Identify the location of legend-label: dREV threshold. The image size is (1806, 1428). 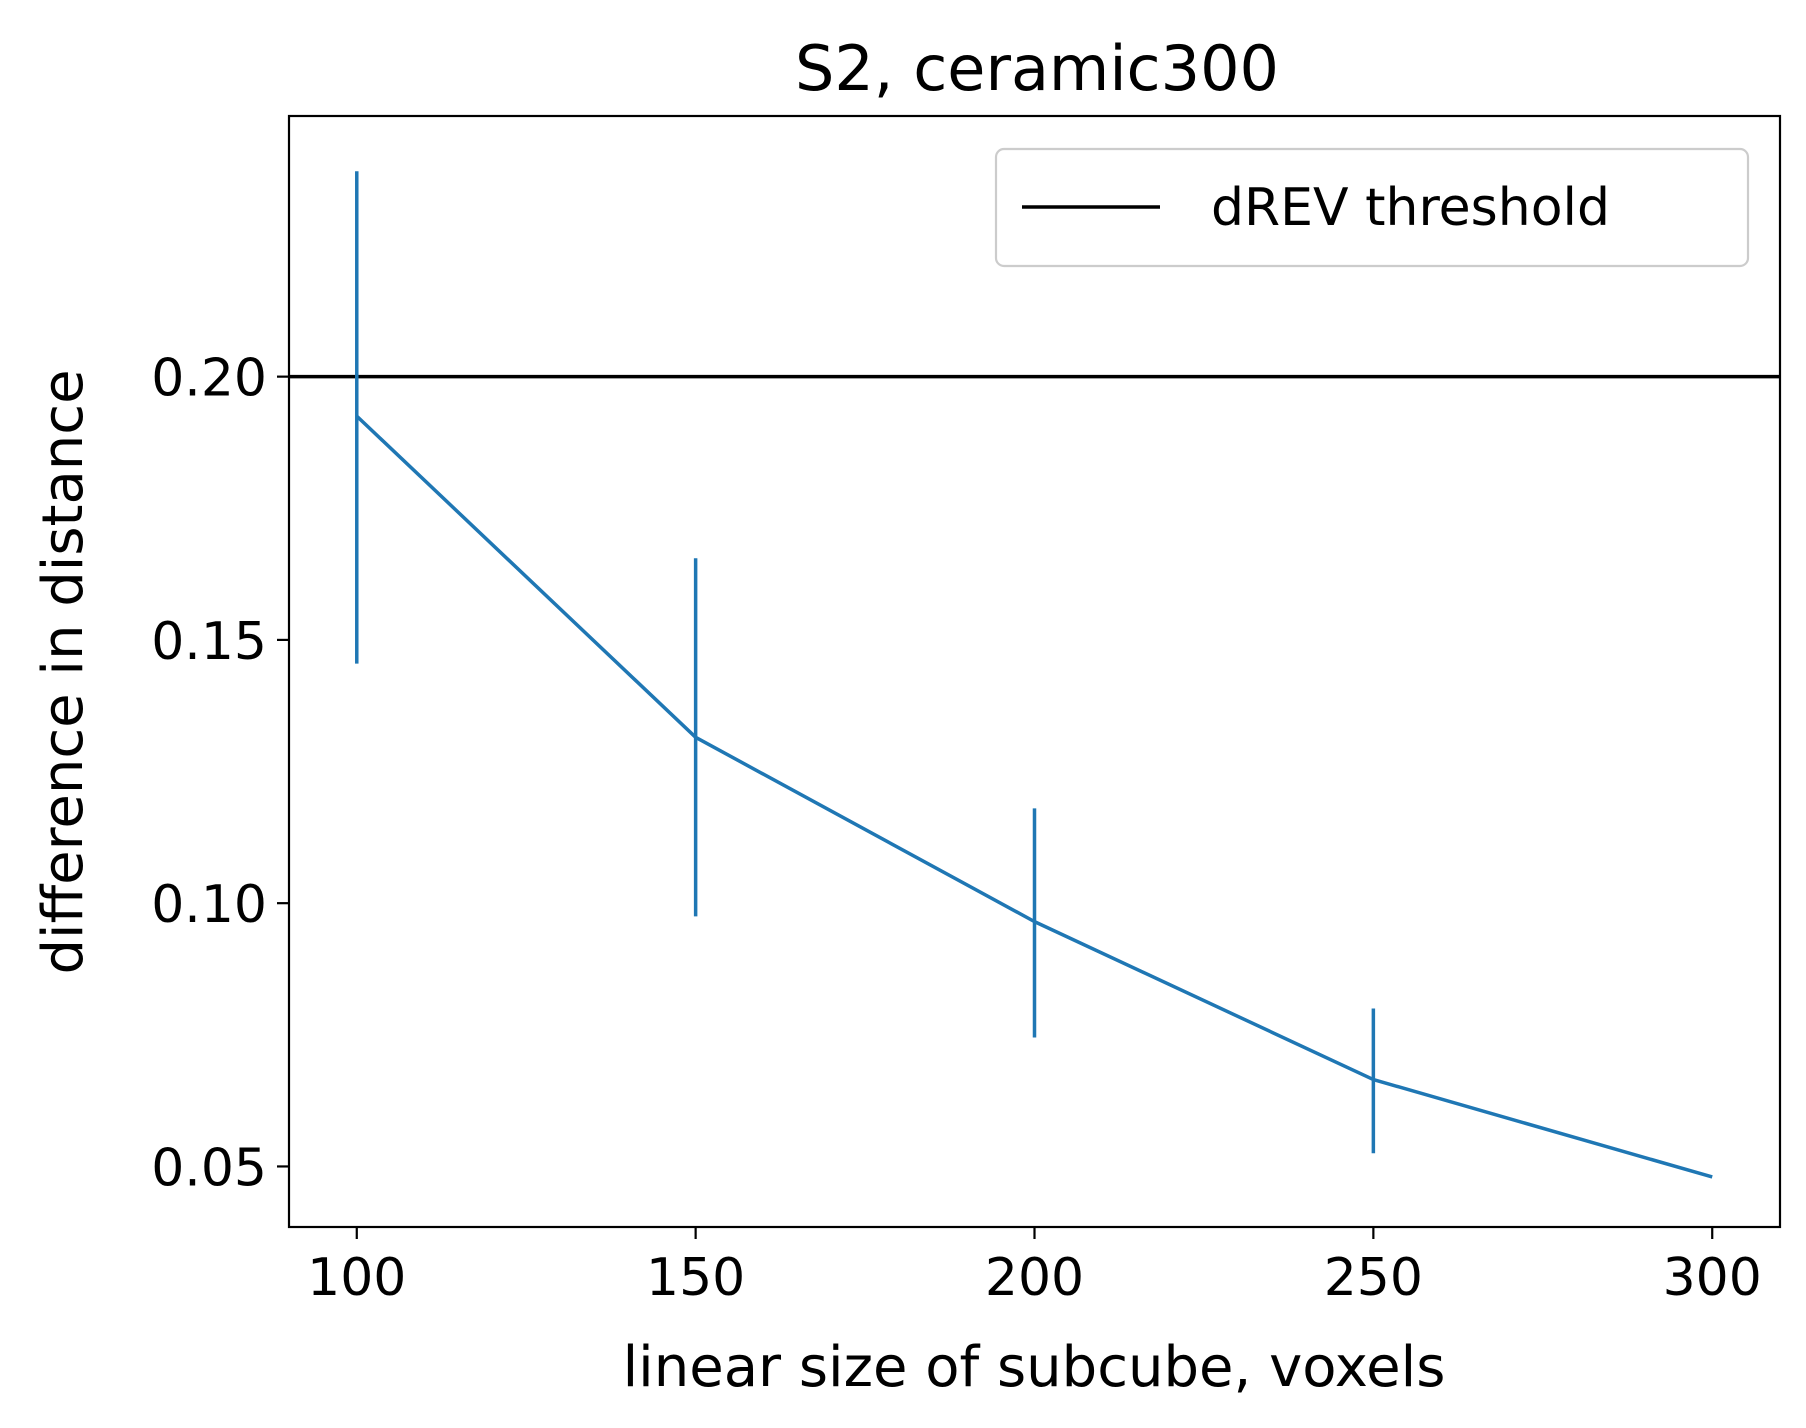
(1410, 208).